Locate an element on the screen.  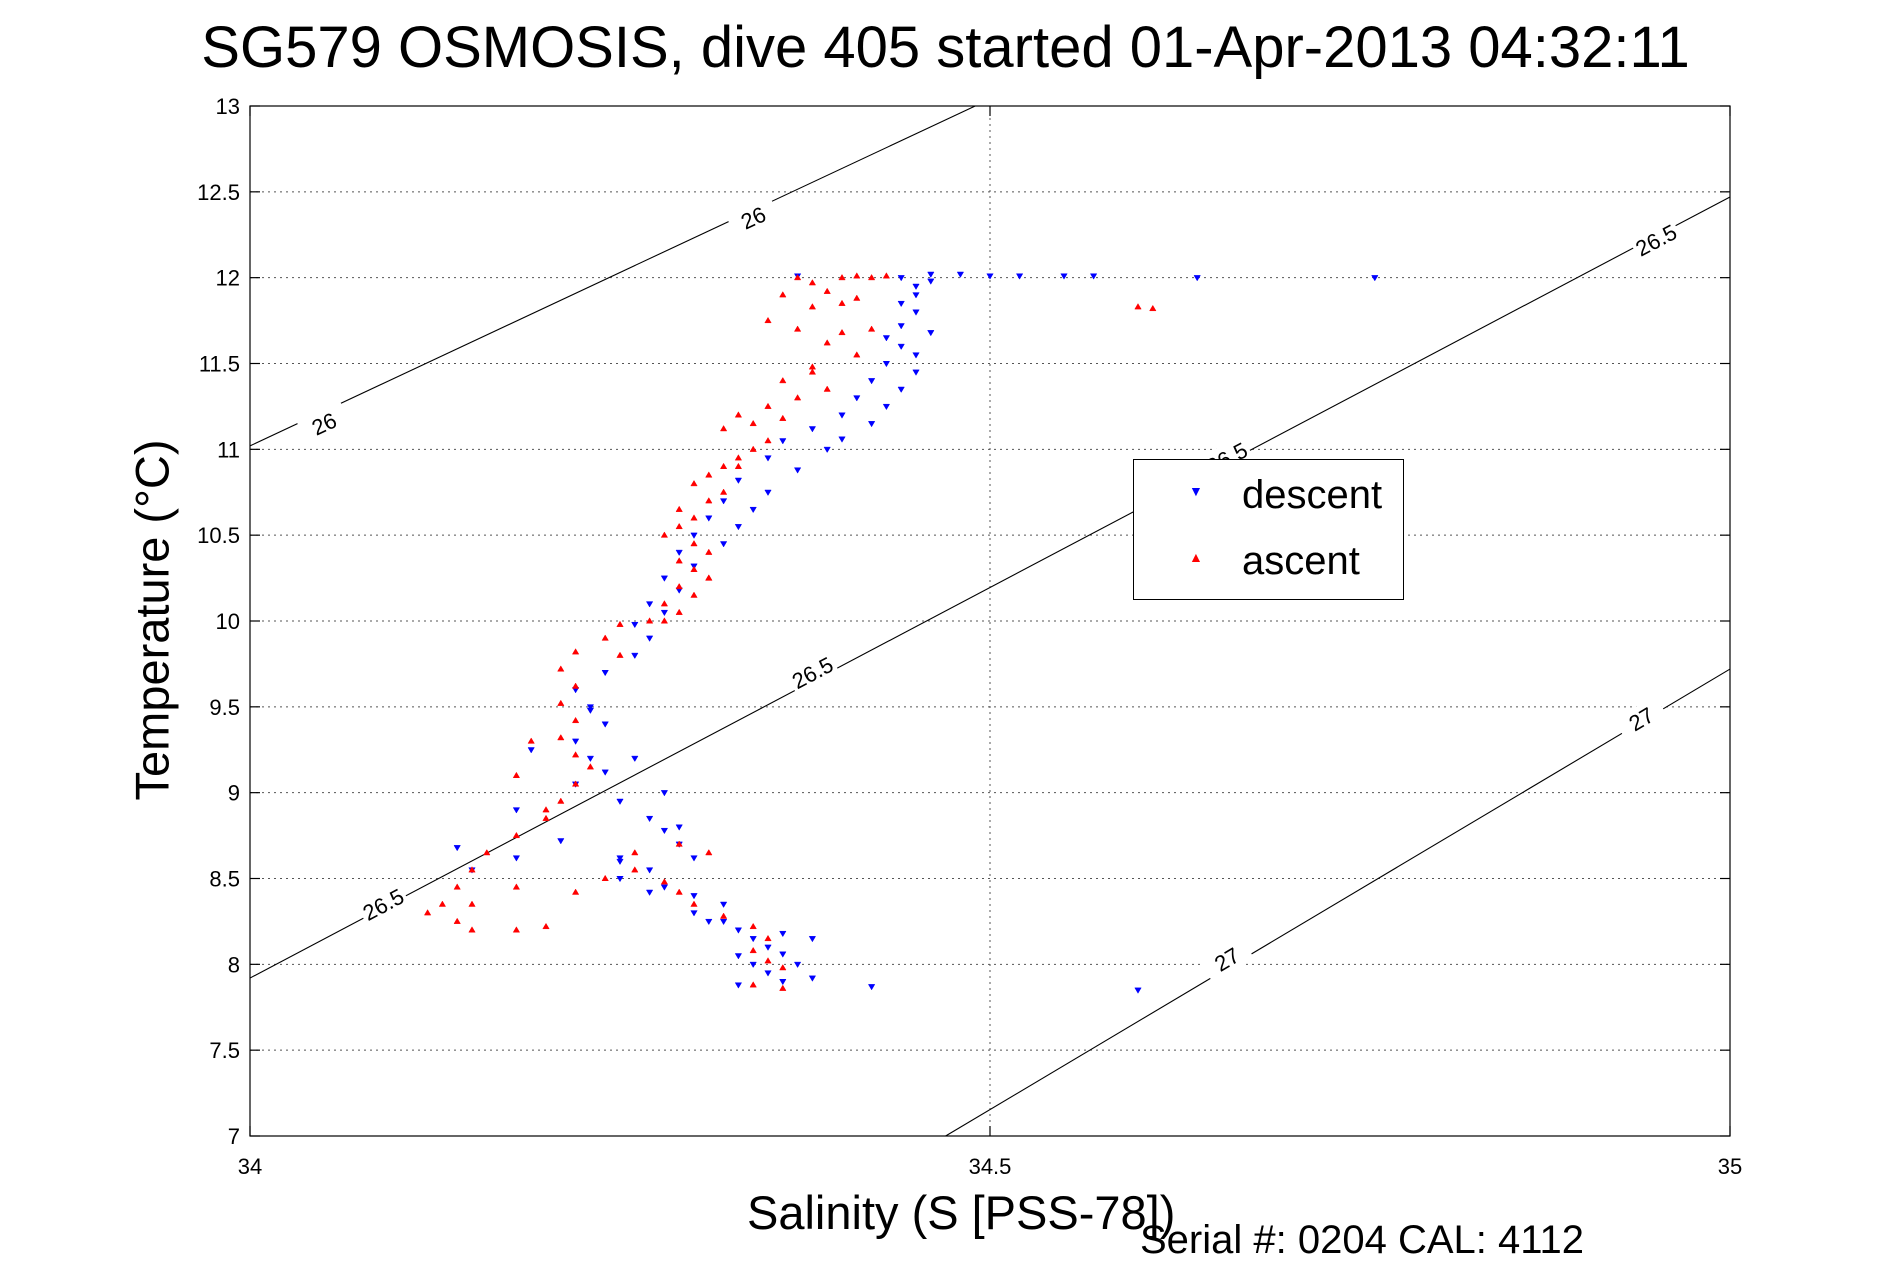
legend-item-ascent: ▲ ascent is located at coordinates (1268, 566).